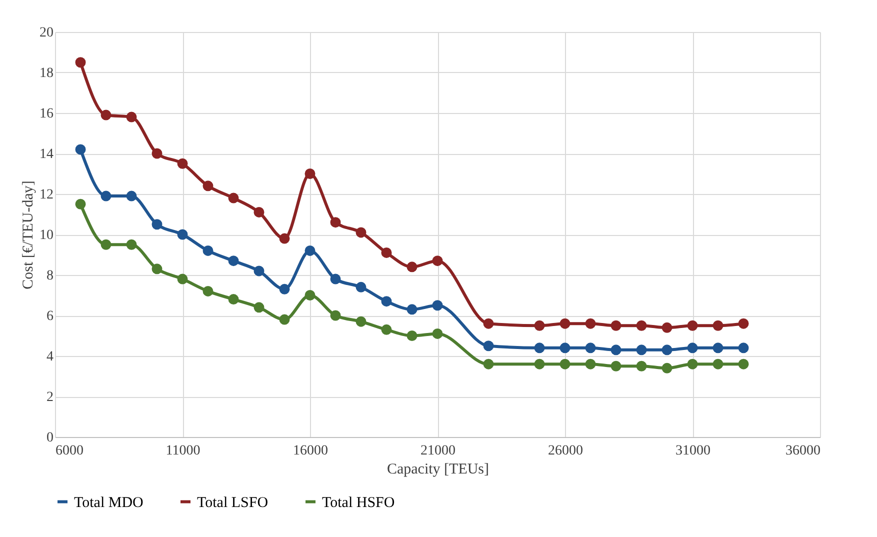  I want to click on x-tick-label: 21000, so click(438, 451).